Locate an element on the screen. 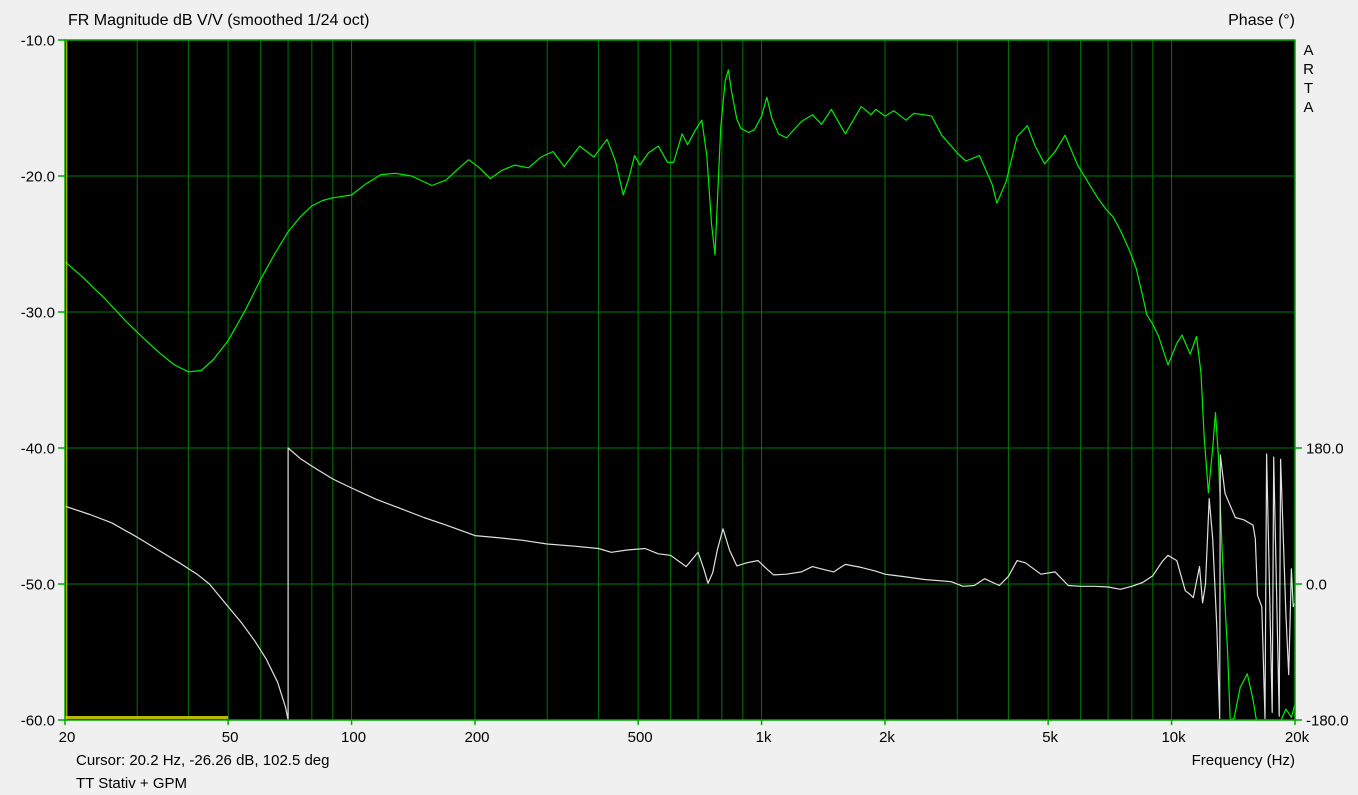 The width and height of the screenshot is (1358, 795). frequency-tick-label: 20 is located at coordinates (67, 737).